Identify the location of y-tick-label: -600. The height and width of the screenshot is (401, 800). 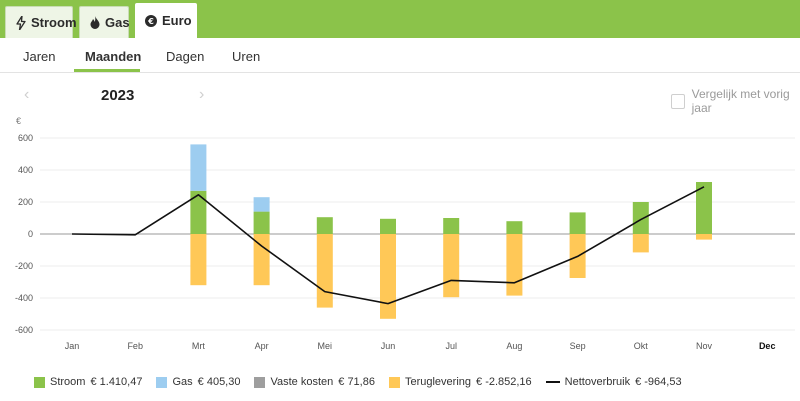
(24, 330).